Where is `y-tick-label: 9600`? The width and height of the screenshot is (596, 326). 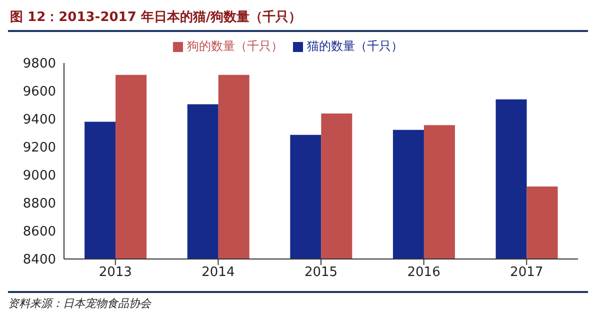
y-tick-label: 9600 is located at coordinates (39, 92).